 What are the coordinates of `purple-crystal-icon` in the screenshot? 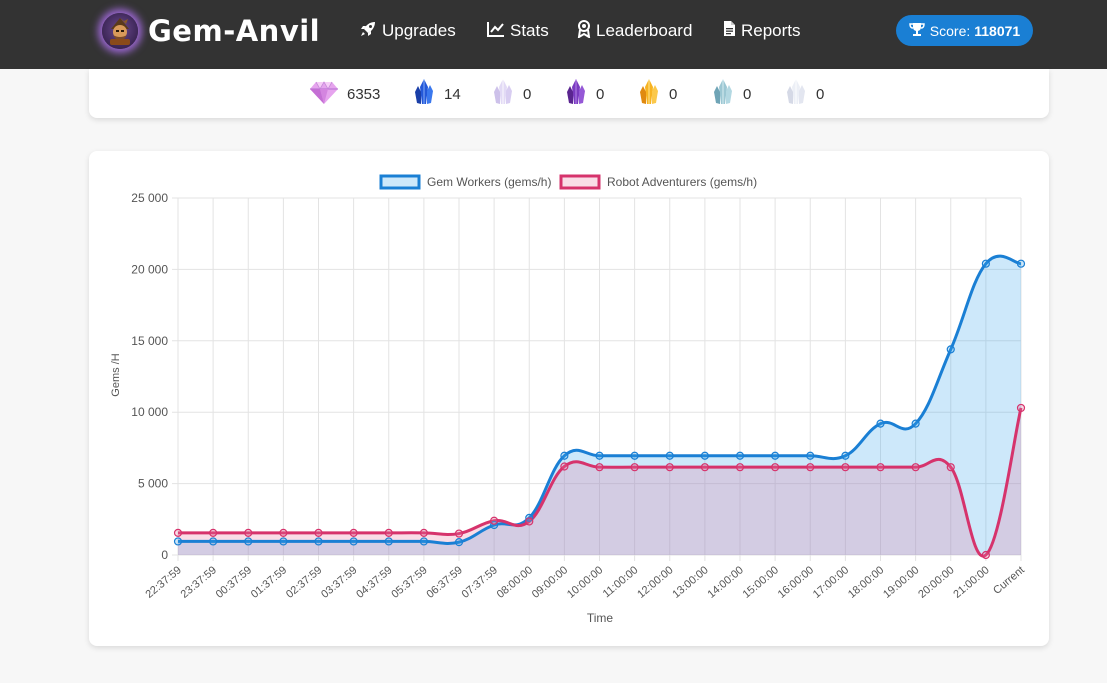 It's located at (576, 94).